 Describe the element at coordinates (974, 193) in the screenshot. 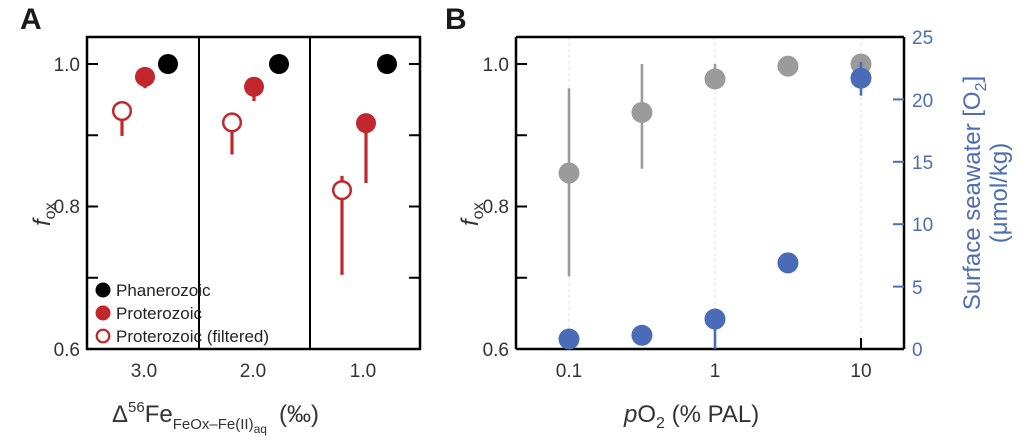

I see `svg-text: Surface seawater [O2]` at that location.